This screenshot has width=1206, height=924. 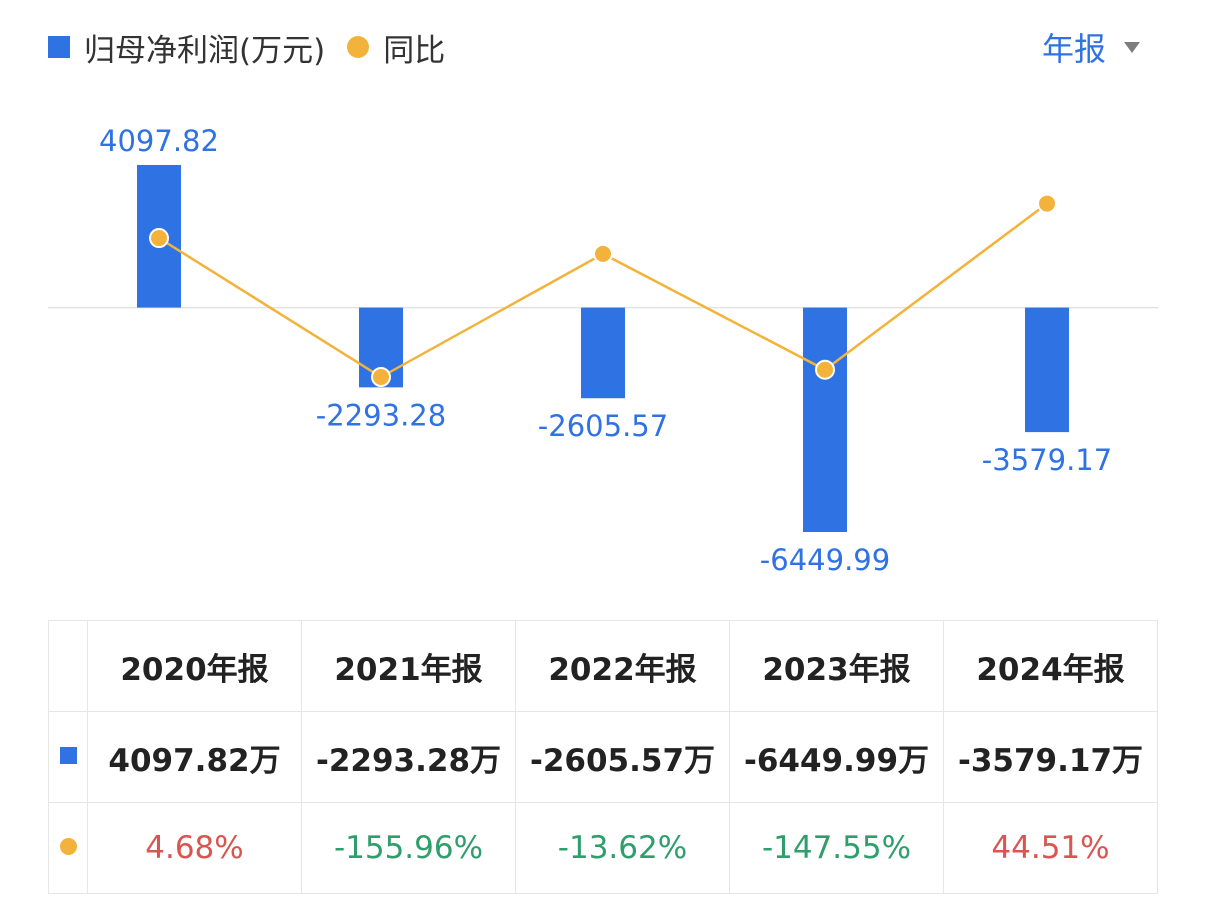 What do you see at coordinates (408, 757) in the screenshot?
I see `profit-cell: -2293.28万` at bounding box center [408, 757].